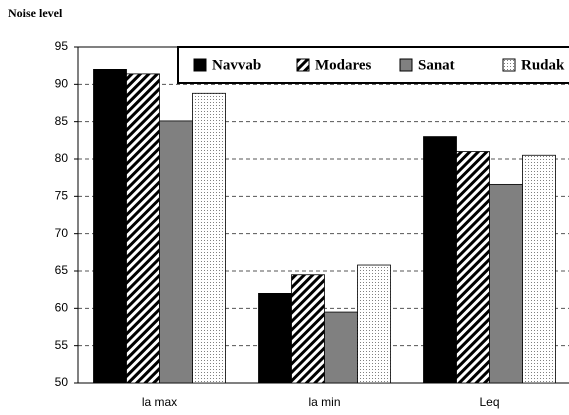 The image size is (569, 415). What do you see at coordinates (324, 402) in the screenshot?
I see `x-tick-label: la min` at bounding box center [324, 402].